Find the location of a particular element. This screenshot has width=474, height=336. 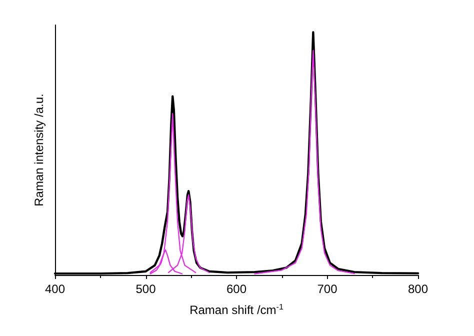

x-tick-label: 500 is located at coordinates (146, 289).